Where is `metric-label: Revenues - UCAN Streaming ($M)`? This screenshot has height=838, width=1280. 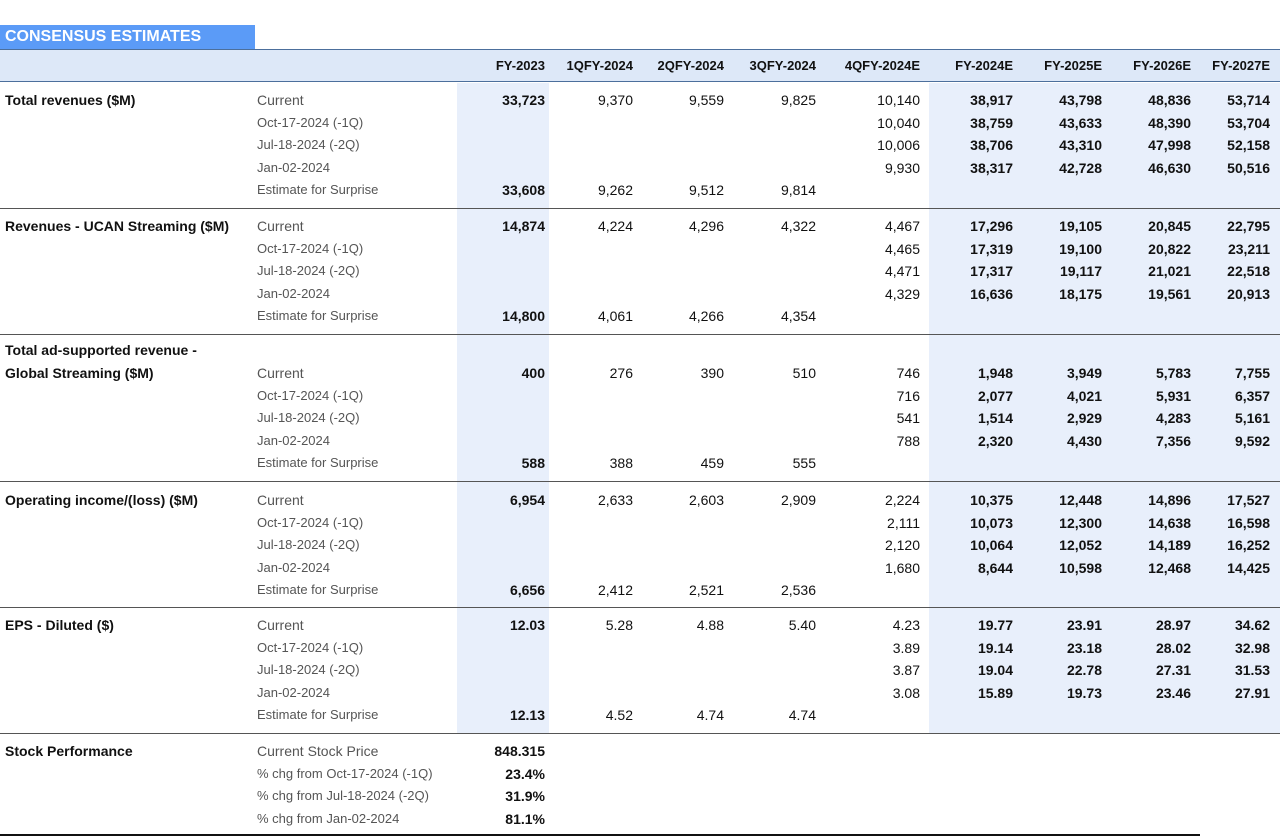
metric-label: Revenues - UCAN Streaming ($M) is located at coordinates (117, 226).